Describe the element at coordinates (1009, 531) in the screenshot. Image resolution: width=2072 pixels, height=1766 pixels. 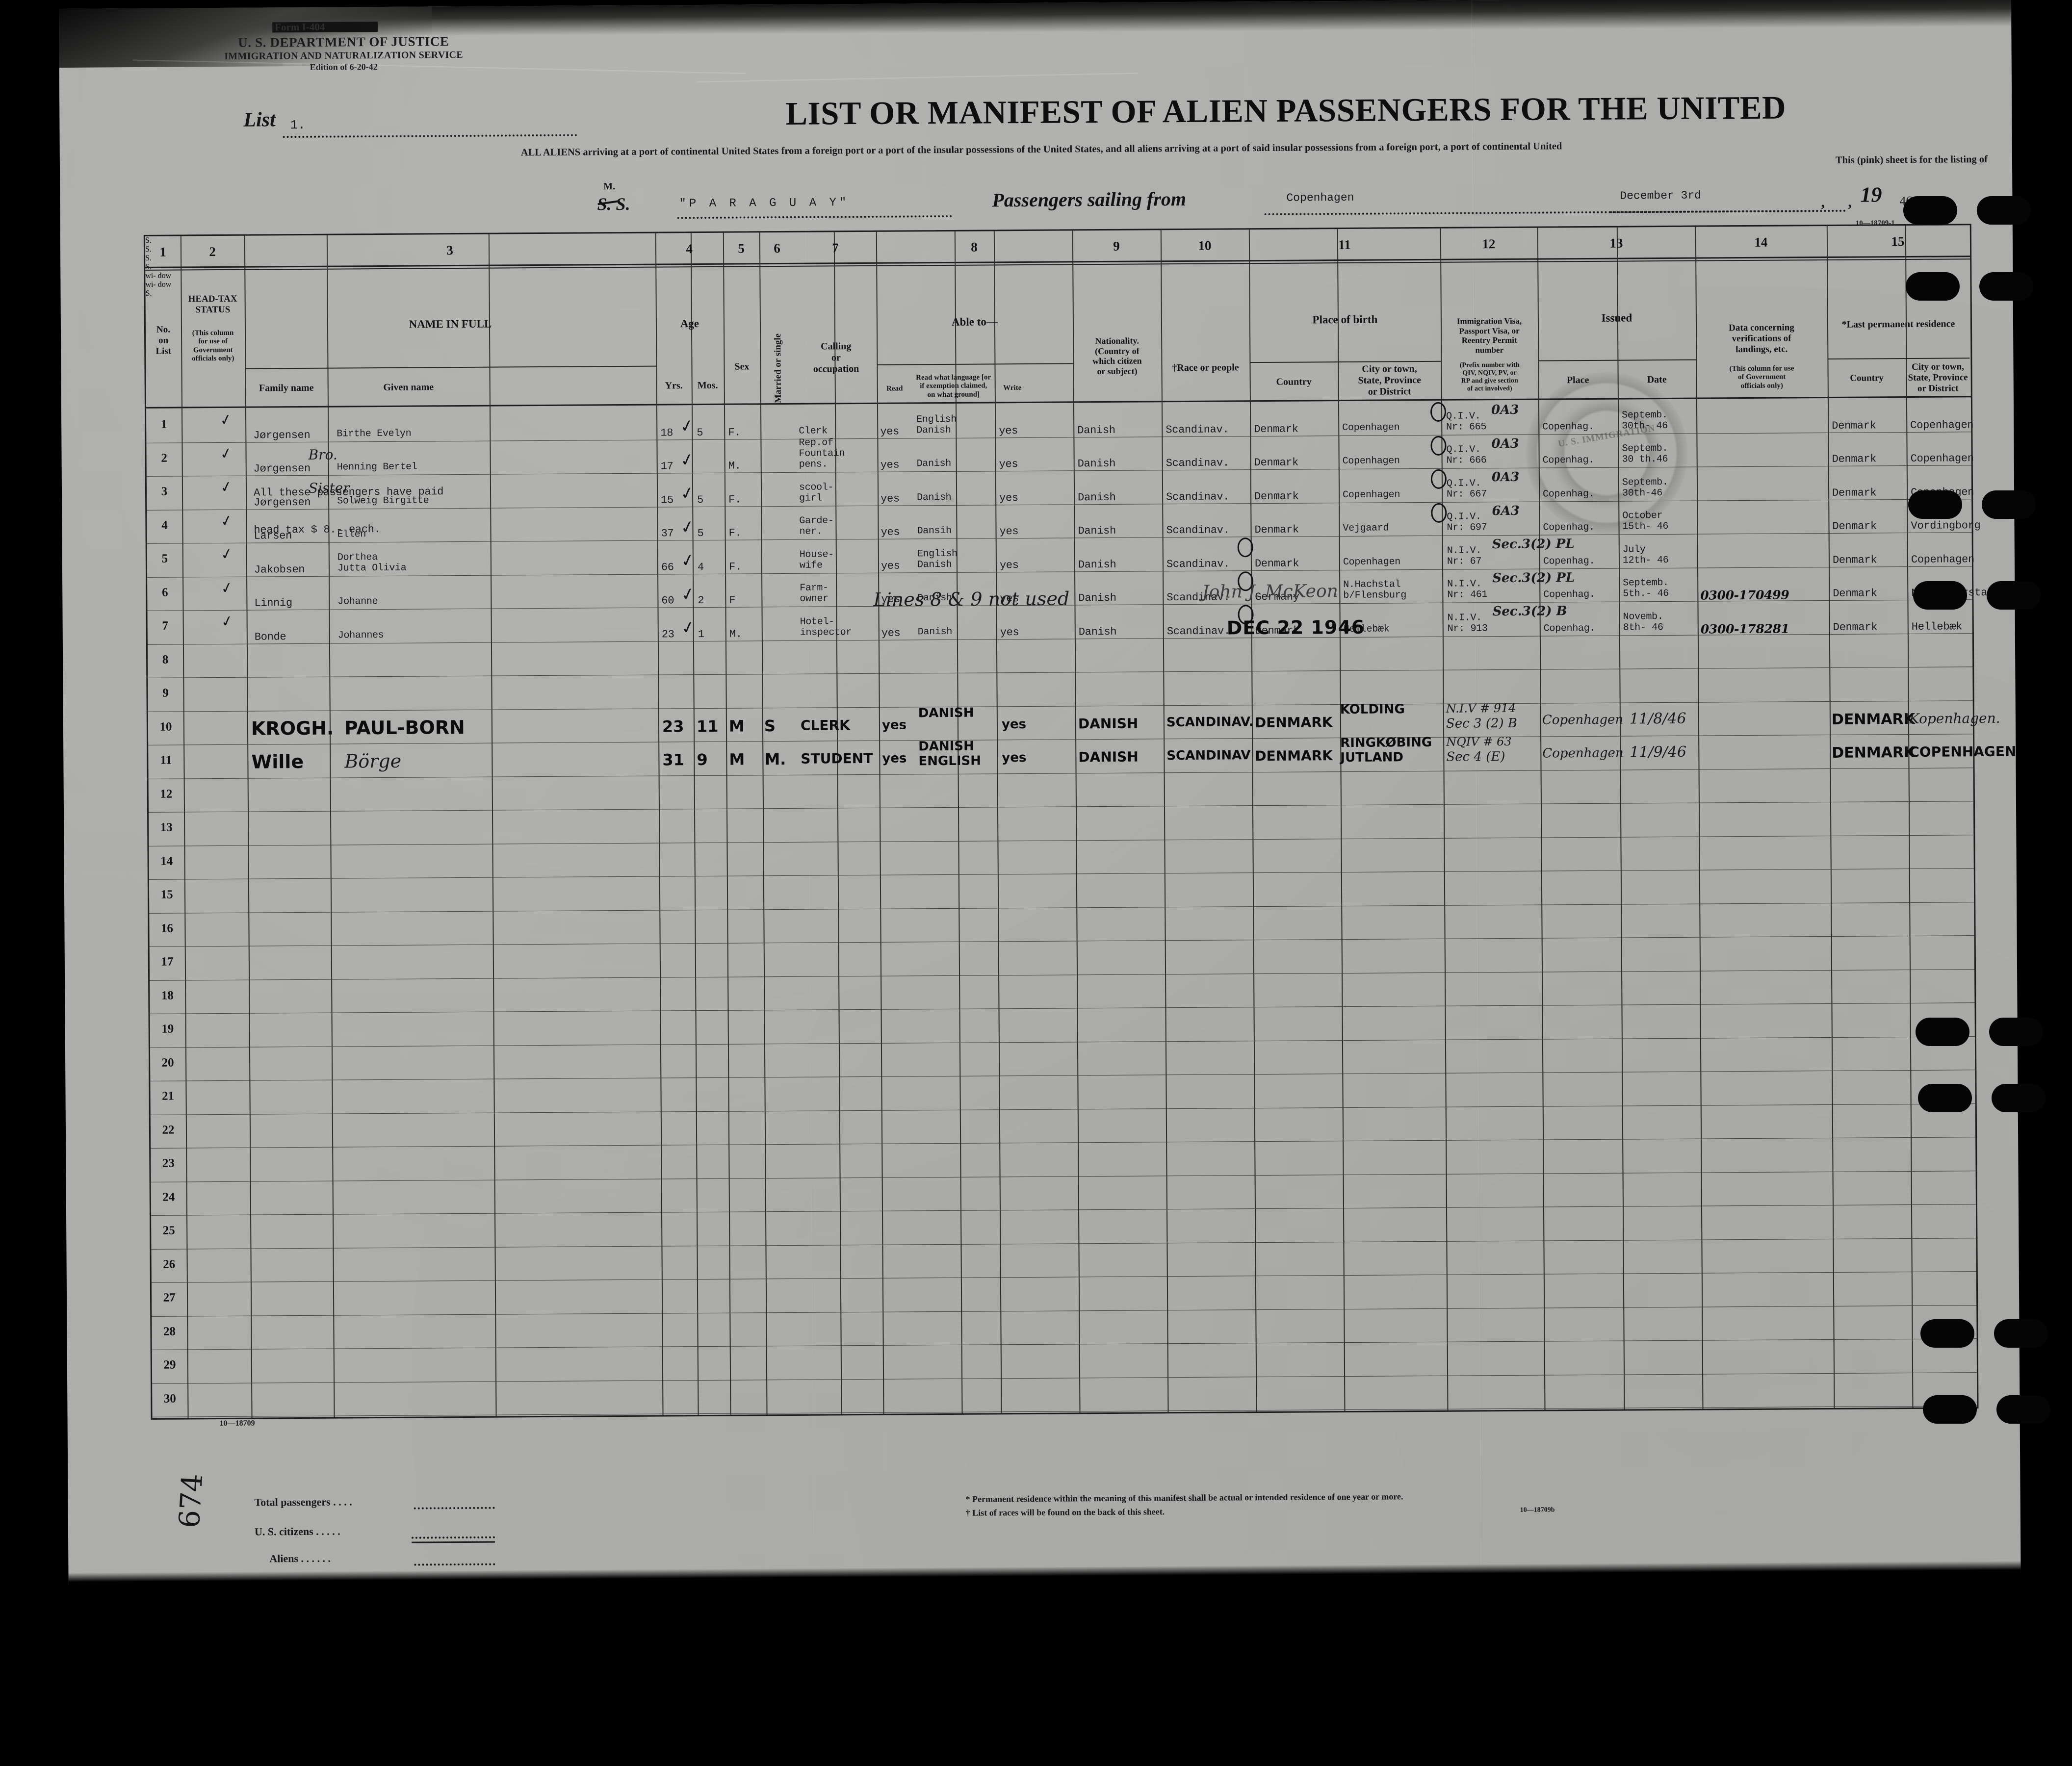
I see `cell-write-yes: yes` at that location.